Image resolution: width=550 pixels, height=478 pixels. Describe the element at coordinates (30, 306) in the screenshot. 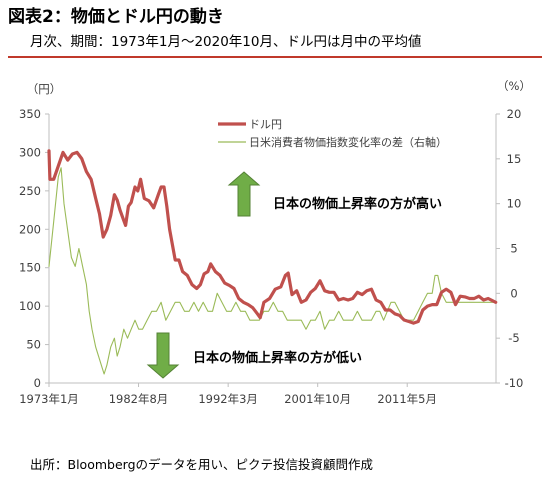

I see `left-tick-label: 100` at that location.